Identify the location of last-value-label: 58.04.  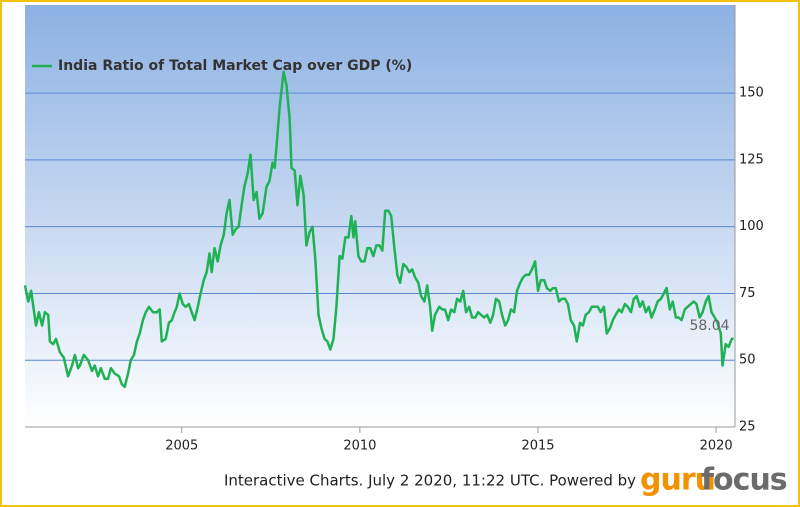
(709, 326).